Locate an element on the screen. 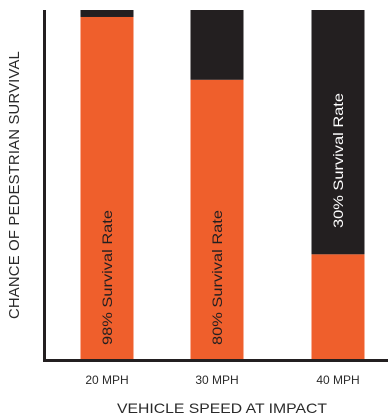 This screenshot has width=388, height=419. bar-label-30mph: 80% Survival Rate is located at coordinates (217, 277).